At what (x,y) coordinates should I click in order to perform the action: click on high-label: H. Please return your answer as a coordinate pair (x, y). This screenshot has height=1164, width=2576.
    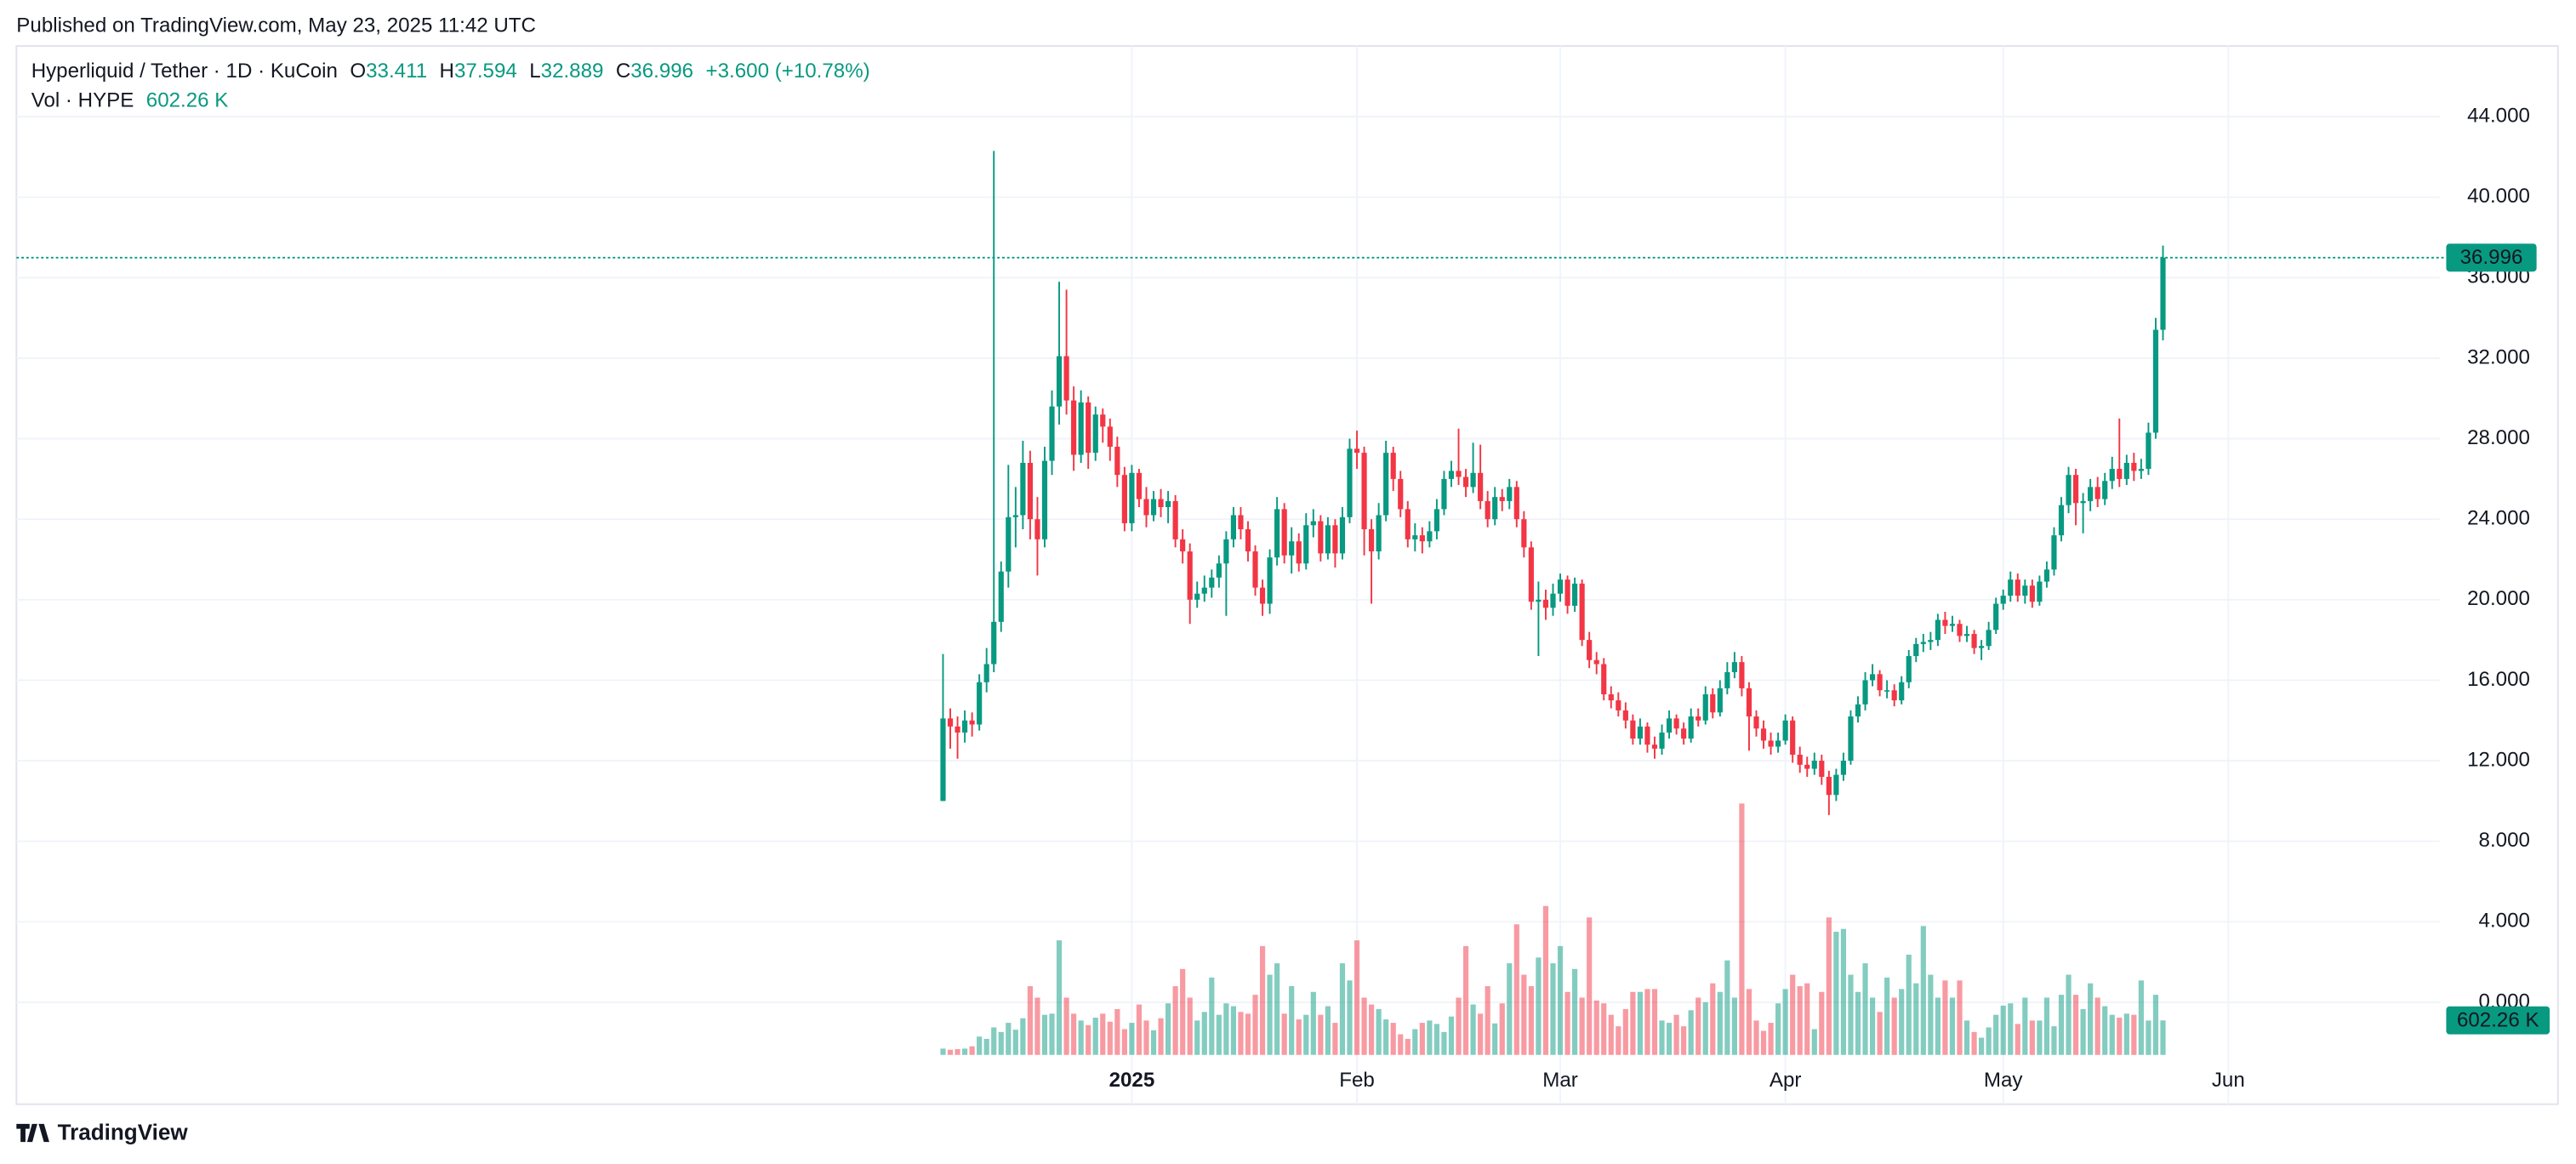
    Looking at the image, I should click on (447, 71).